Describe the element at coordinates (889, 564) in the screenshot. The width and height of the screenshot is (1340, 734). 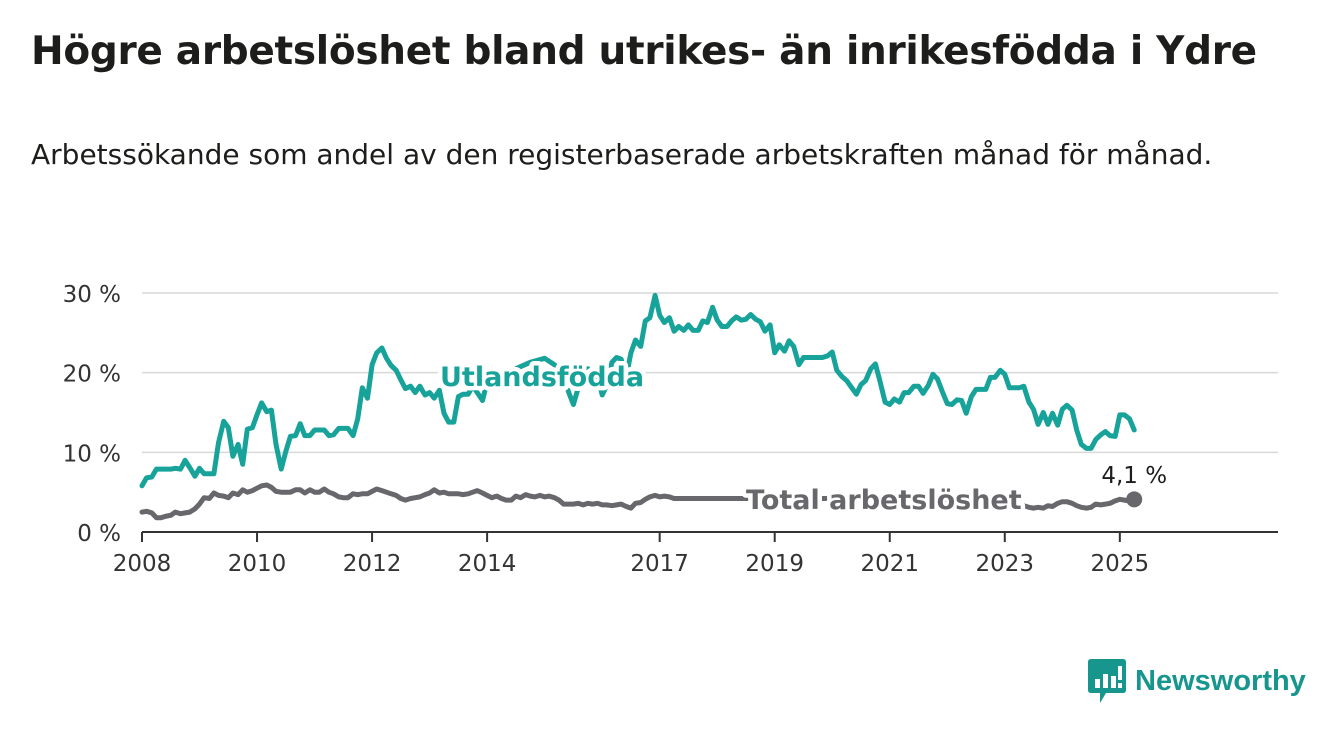
I see `x-tick-label: 2021` at that location.